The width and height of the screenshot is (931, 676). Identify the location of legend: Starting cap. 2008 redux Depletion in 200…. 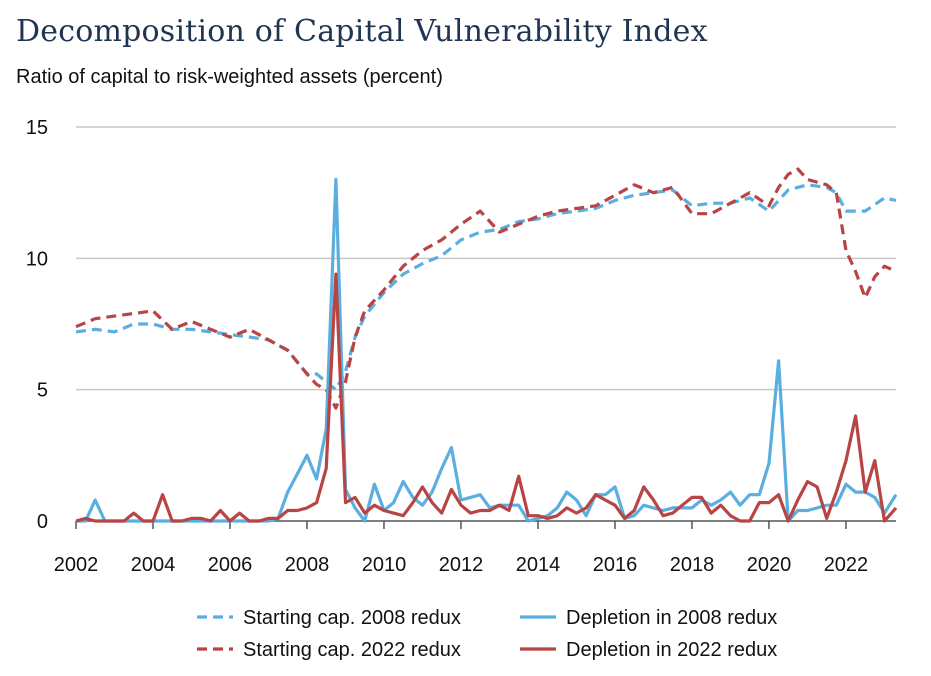
(487, 634).